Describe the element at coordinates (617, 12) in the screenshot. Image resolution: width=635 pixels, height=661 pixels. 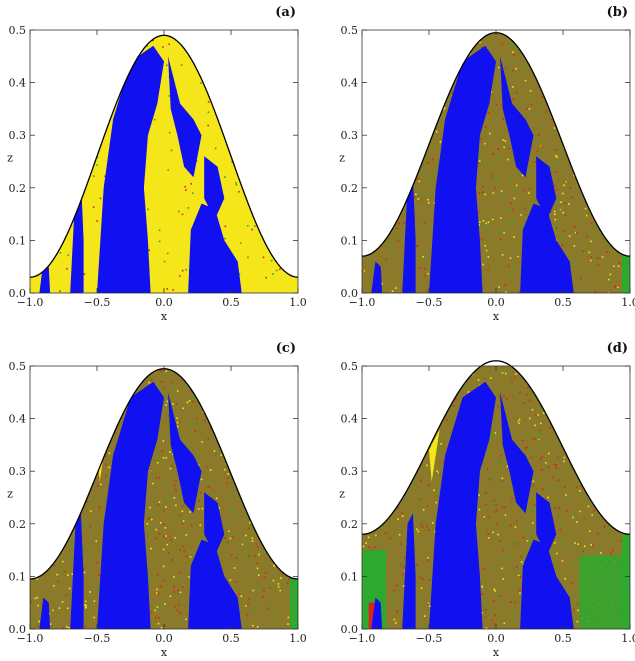
I see `panel-label: (b)` at that location.